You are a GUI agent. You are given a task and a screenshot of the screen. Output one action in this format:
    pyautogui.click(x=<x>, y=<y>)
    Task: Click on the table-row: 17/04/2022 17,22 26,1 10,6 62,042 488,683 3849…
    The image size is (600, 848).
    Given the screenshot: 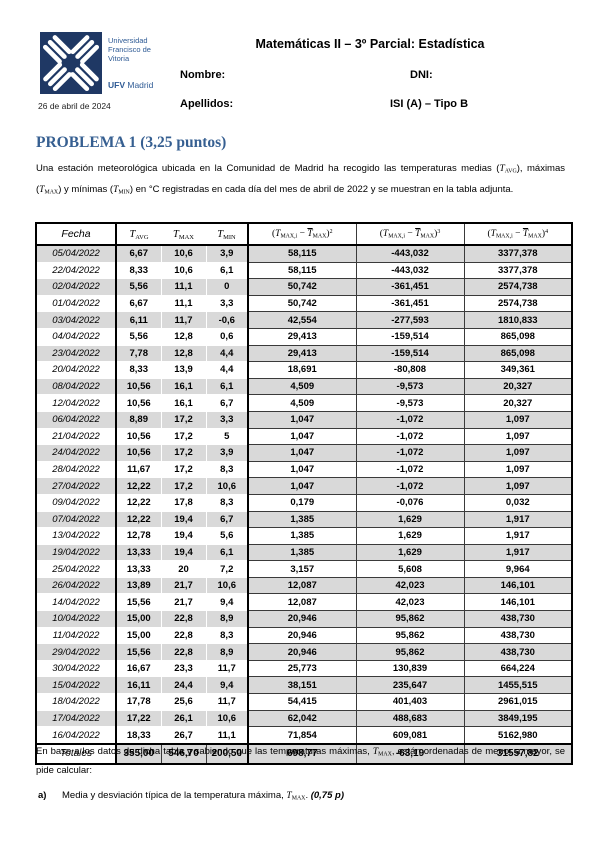 What is the action you would take?
    pyautogui.click(x=304, y=718)
    